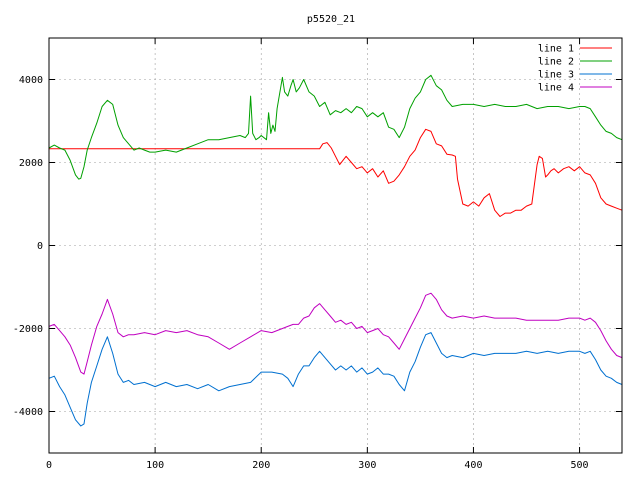 This screenshot has height=480, width=640. What do you see at coordinates (556, 75) in the screenshot?
I see `legend-label-3: line 3` at bounding box center [556, 75].